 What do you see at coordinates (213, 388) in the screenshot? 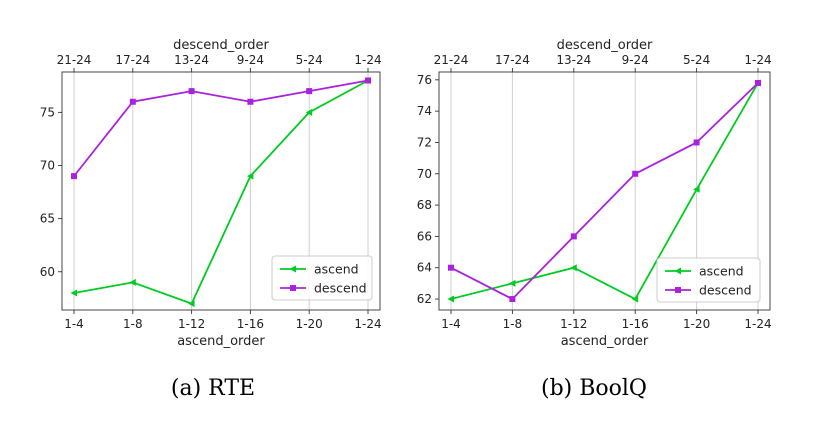
I see `figure-caption: (a) RTE` at bounding box center [213, 388].